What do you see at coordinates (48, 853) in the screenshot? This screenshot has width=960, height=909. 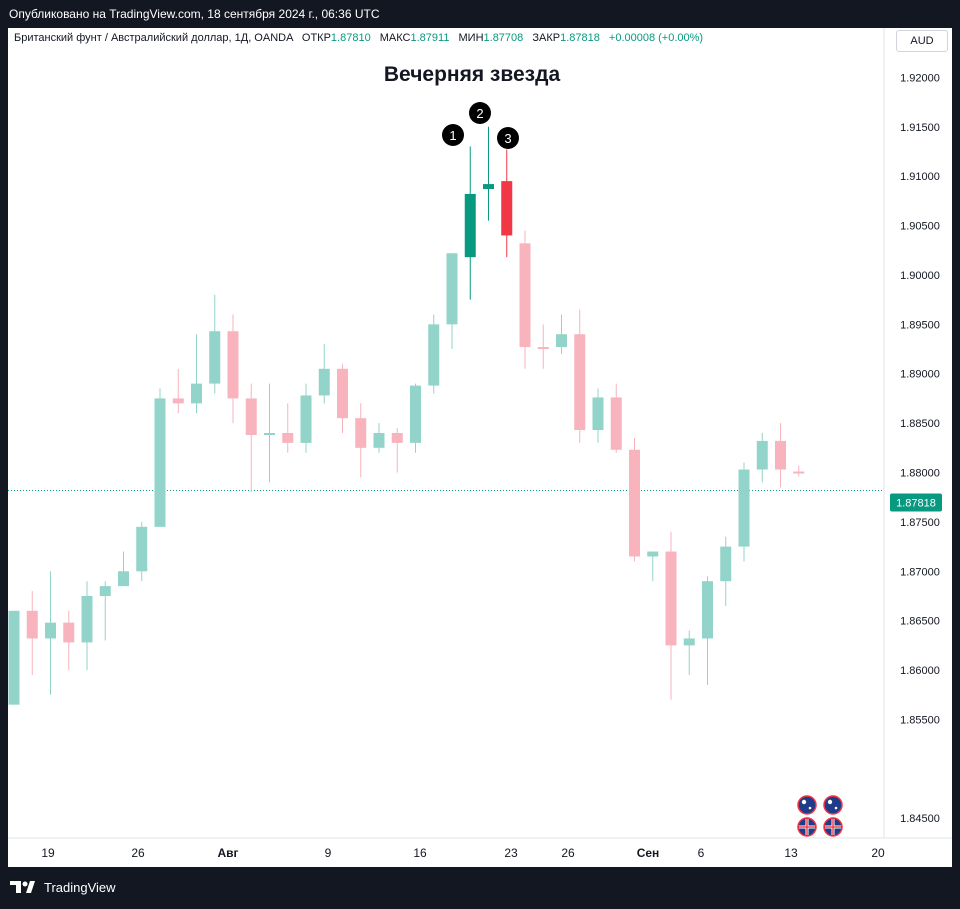 I see `time-tick-label: 19` at bounding box center [48, 853].